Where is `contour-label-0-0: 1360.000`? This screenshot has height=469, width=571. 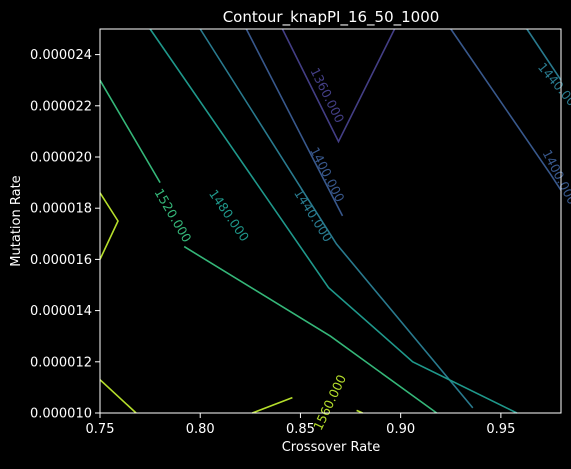 contour-label-0-0: 1360.000 is located at coordinates (327, 95).